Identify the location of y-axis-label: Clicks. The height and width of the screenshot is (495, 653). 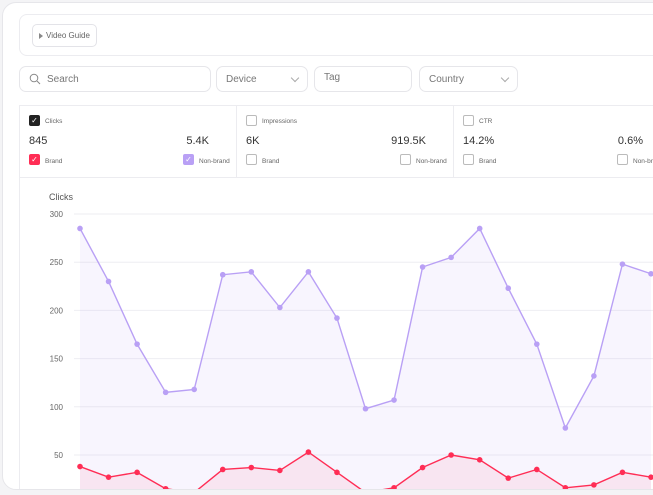
(61, 197).